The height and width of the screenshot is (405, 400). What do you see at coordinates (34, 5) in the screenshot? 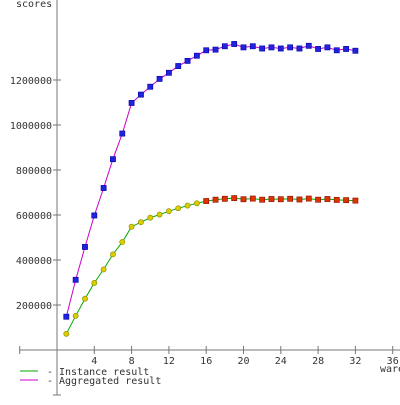
I see `y-axis-title: scores` at bounding box center [34, 5].